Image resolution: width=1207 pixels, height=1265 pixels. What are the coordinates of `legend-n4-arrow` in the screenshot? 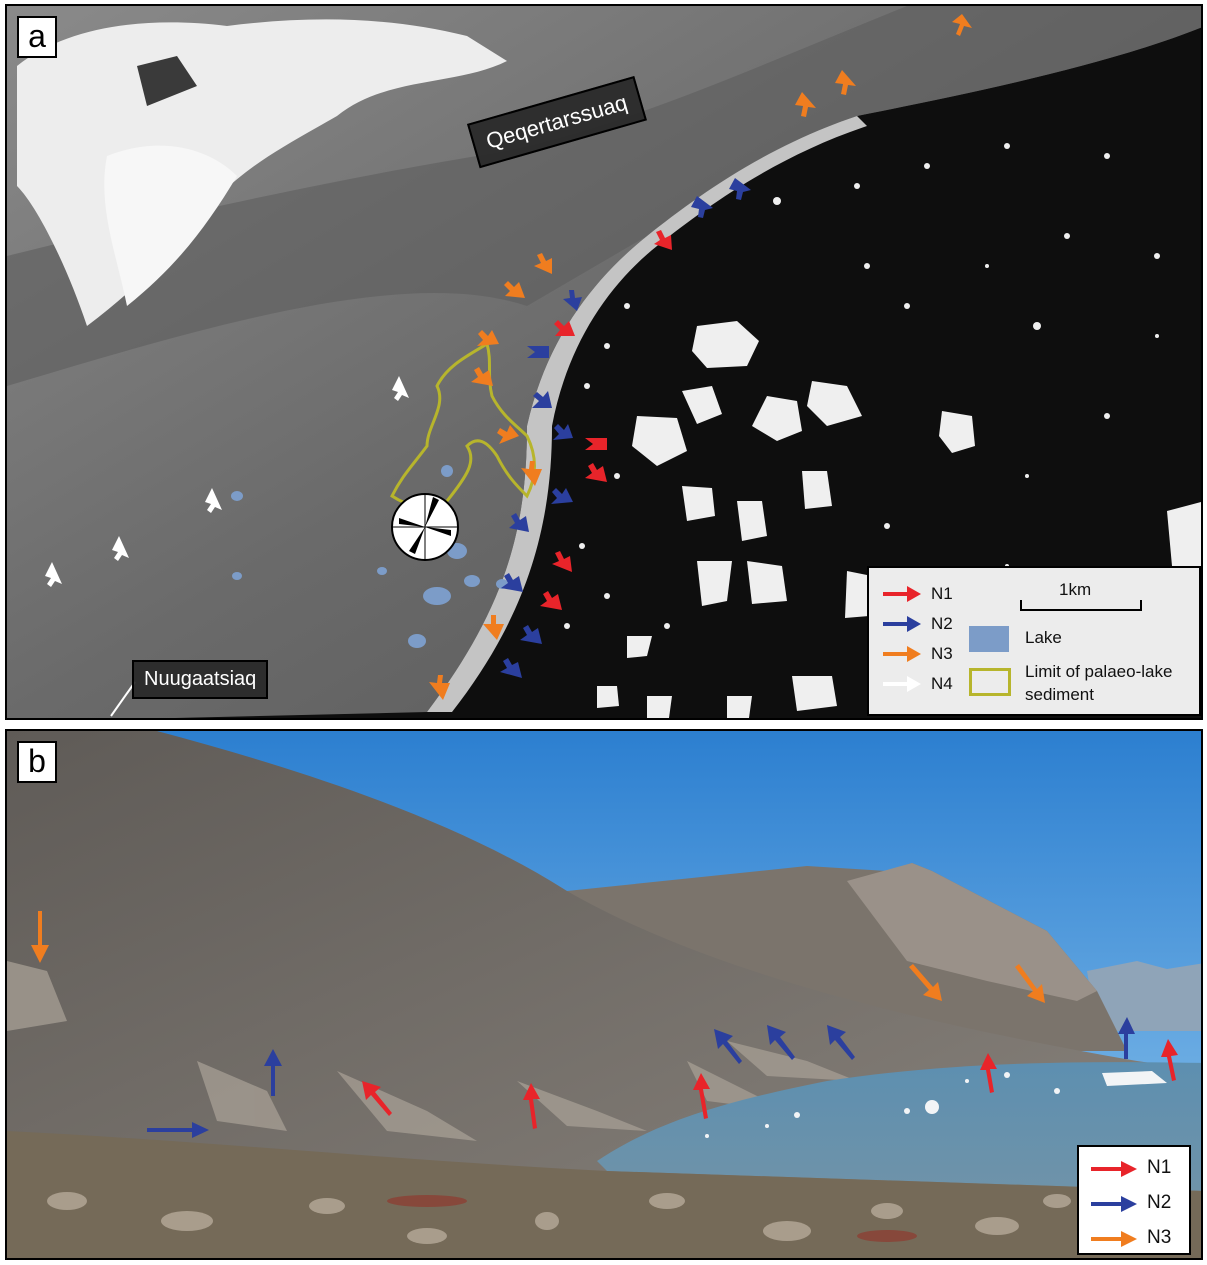 It's located at (902, 684).